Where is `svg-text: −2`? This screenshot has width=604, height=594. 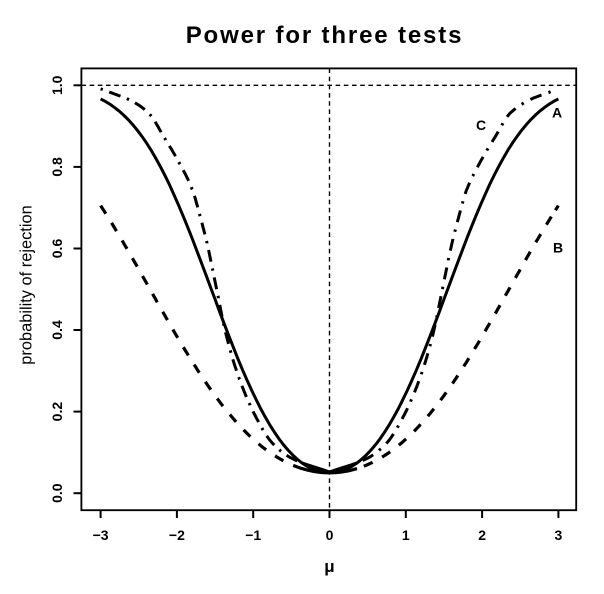 svg-text: −2 is located at coordinates (177, 535).